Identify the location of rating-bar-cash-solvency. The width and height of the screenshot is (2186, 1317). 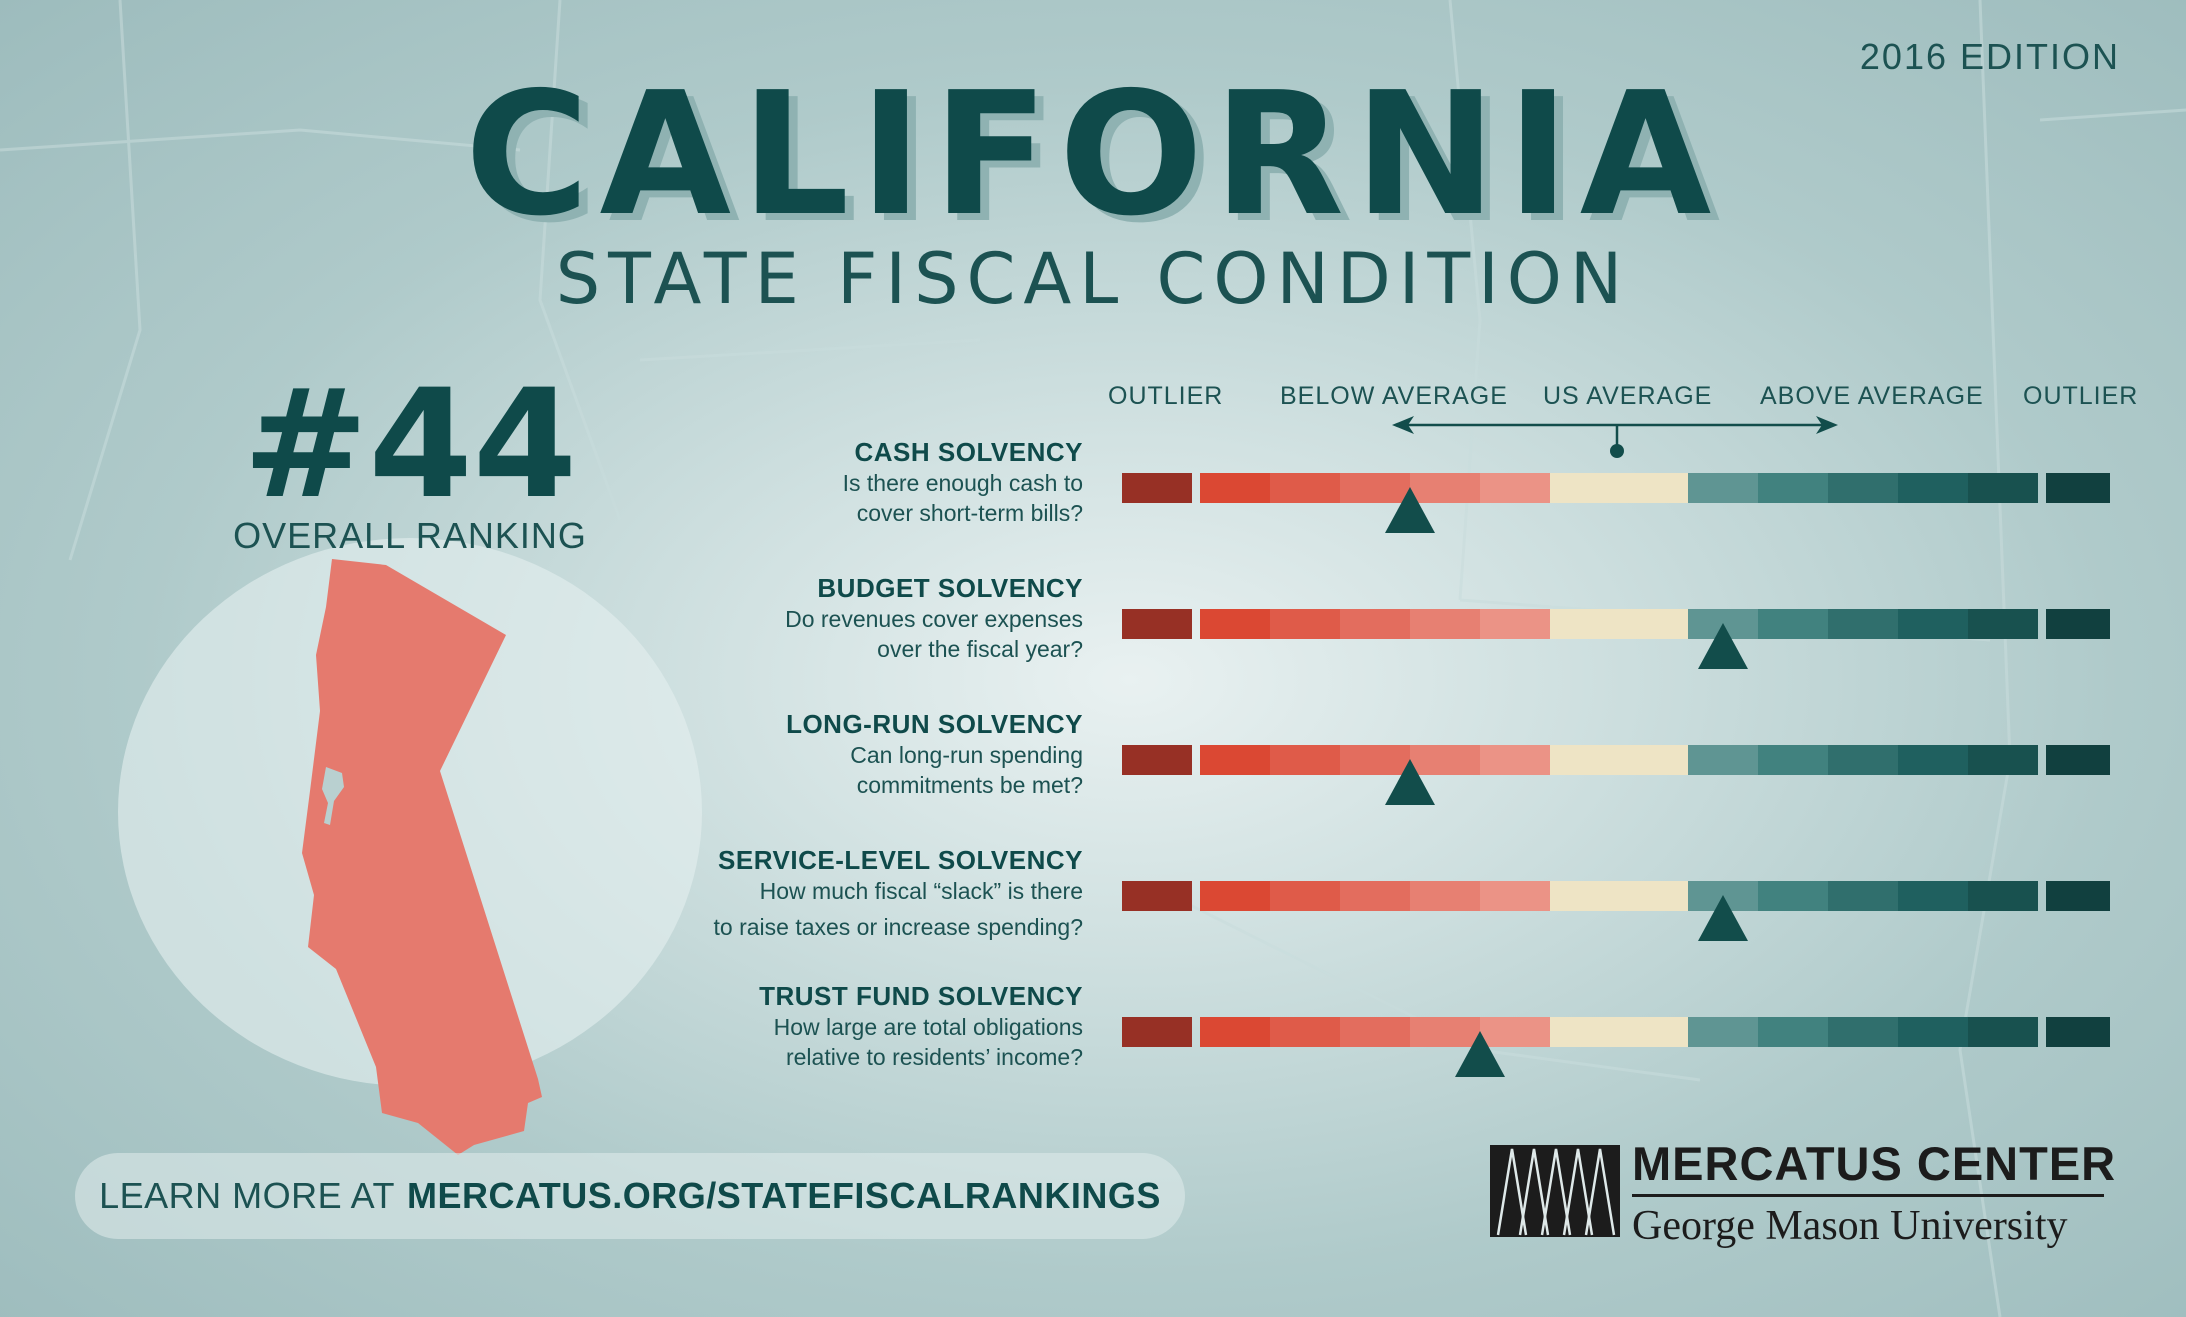
(1616, 503).